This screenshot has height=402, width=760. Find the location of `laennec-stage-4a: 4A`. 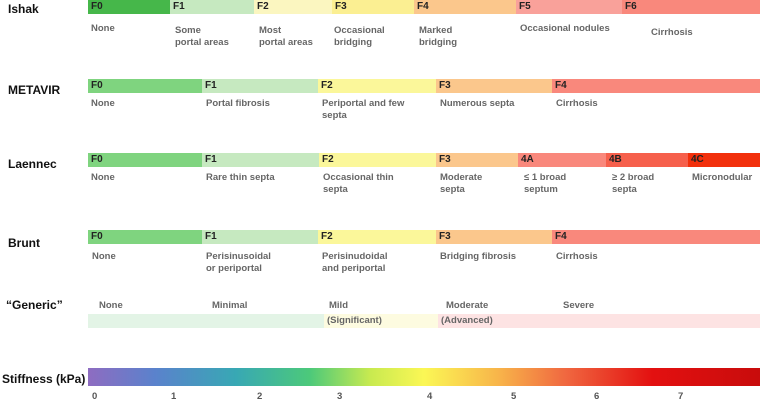

laennec-stage-4a: 4A is located at coordinates (562, 160).